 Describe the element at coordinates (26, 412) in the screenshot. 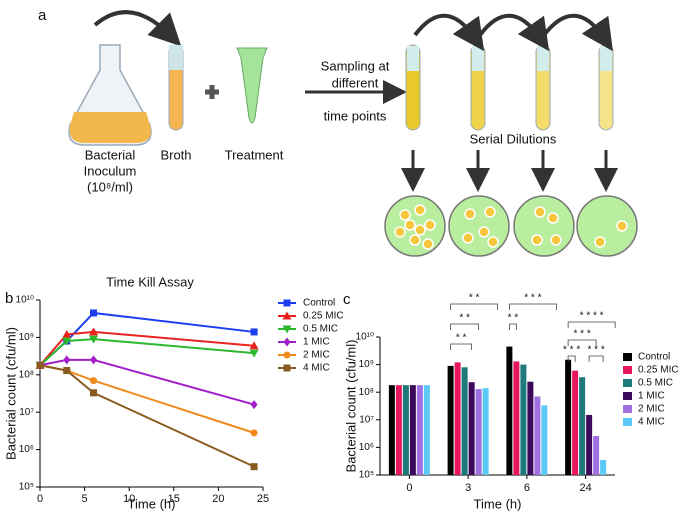

I see `y-tick-label: 10⁷` at that location.